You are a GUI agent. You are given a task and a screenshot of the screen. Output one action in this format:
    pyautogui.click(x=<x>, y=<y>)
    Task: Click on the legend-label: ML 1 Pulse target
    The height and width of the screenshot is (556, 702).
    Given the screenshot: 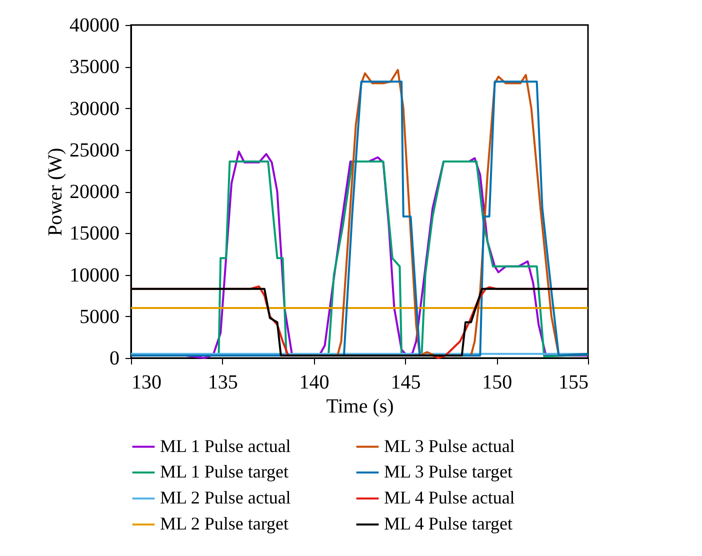 What is the action you would take?
    pyautogui.click(x=224, y=472)
    